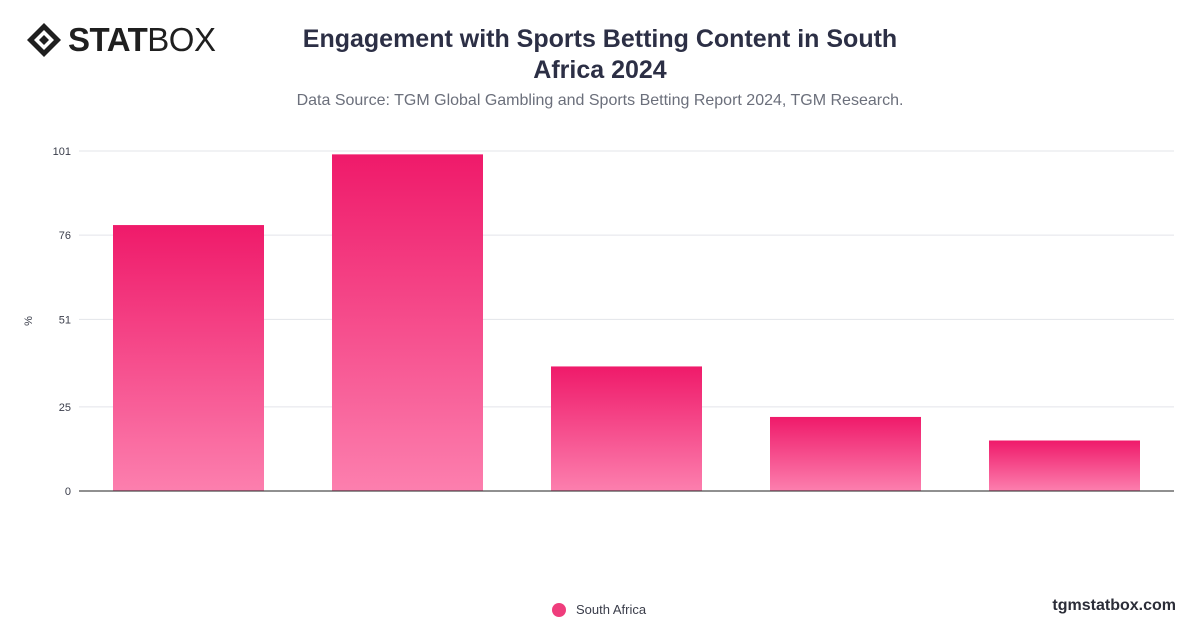 This screenshot has height=628, width=1200. What do you see at coordinates (1114, 605) in the screenshot?
I see `website-link: tgmstatbox.com` at bounding box center [1114, 605].